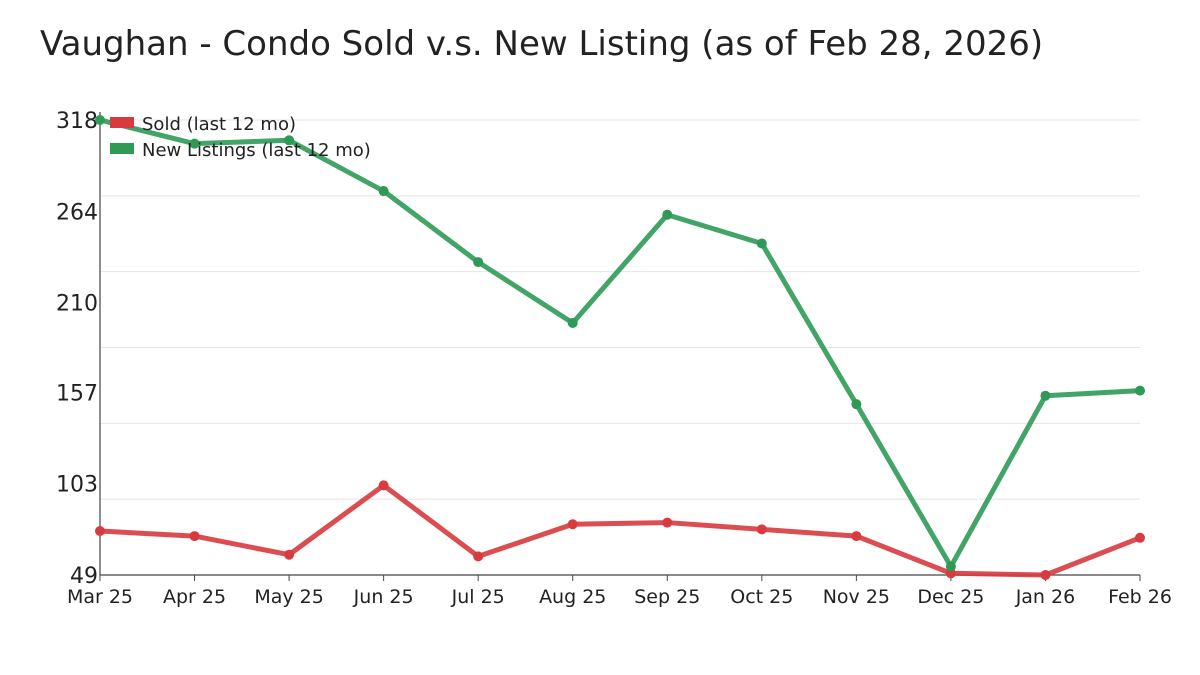  Describe the element at coordinates (84, 576) in the screenshot. I see `y-tick-label-0: 49` at that location.